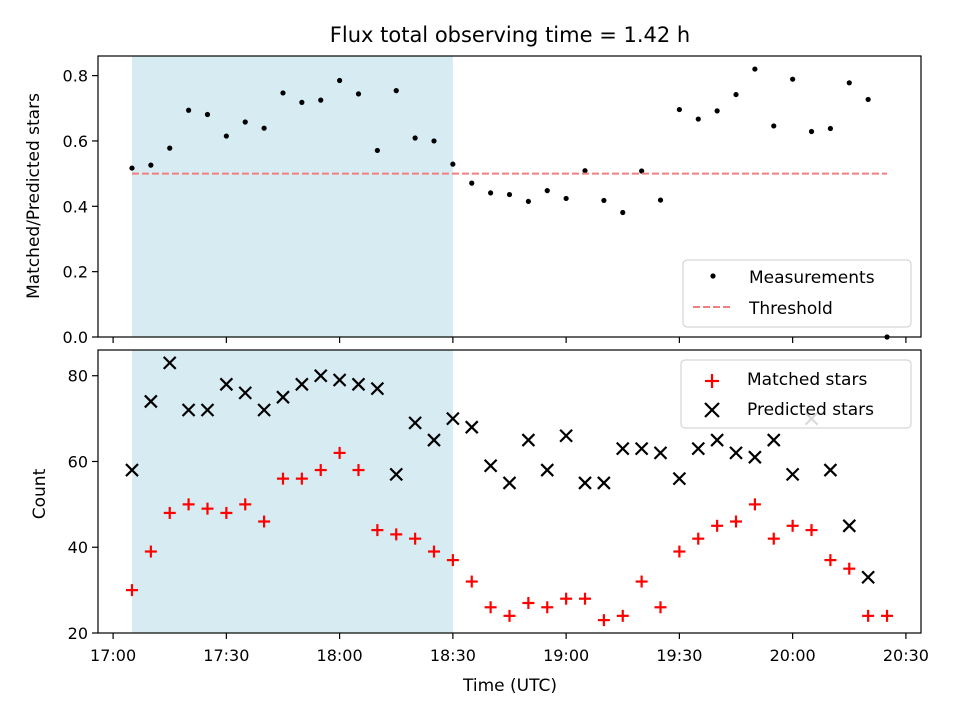  What do you see at coordinates (78, 376) in the screenshot?
I see `y-tick-label: 80` at bounding box center [78, 376].